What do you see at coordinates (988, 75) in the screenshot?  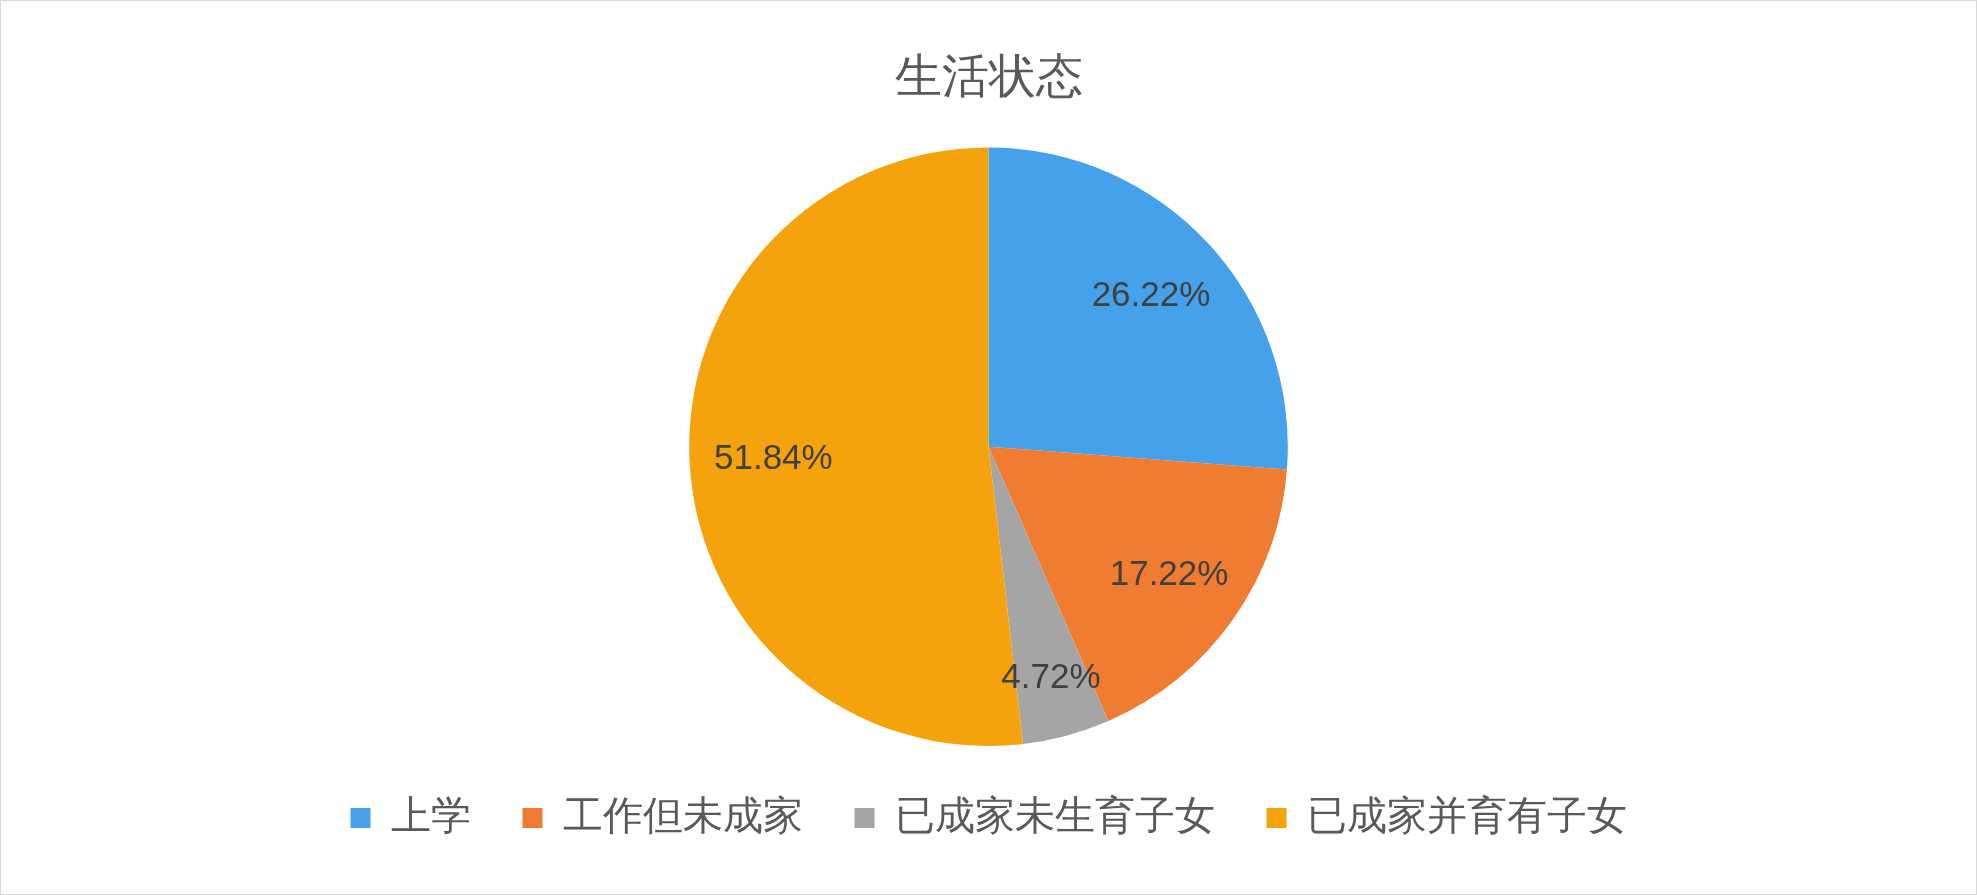 I see `chart-title: 生活状态` at bounding box center [988, 75].